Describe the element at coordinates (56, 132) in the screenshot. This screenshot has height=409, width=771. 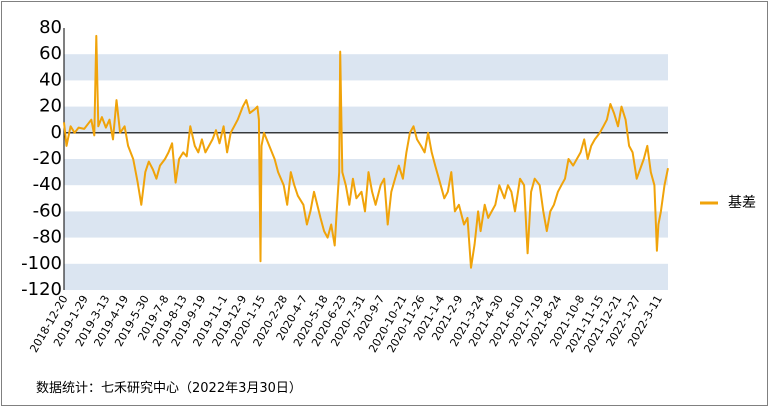
I see `y-tick-label: 0` at that location.